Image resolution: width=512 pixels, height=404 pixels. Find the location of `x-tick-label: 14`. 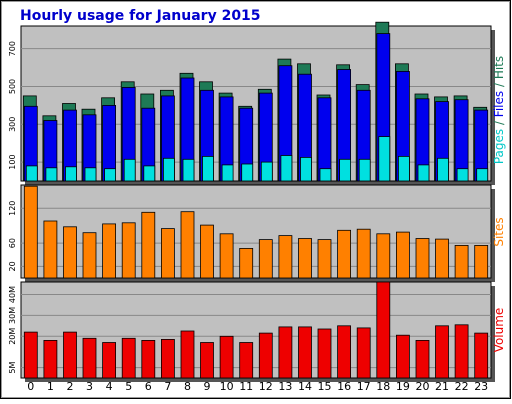

x-tick-label: 14 is located at coordinates (305, 386).